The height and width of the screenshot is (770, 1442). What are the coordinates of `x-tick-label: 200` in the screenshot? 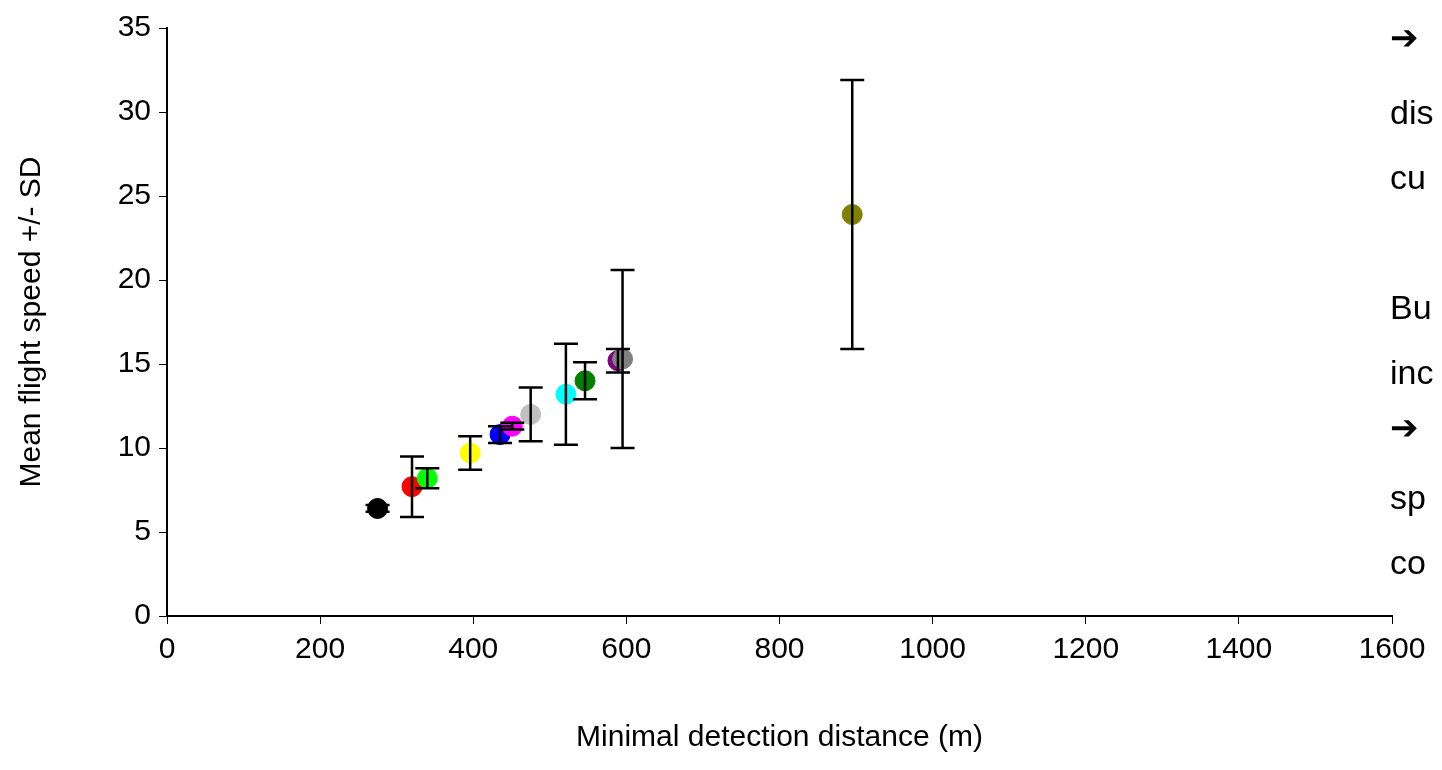 It's located at (320, 648).